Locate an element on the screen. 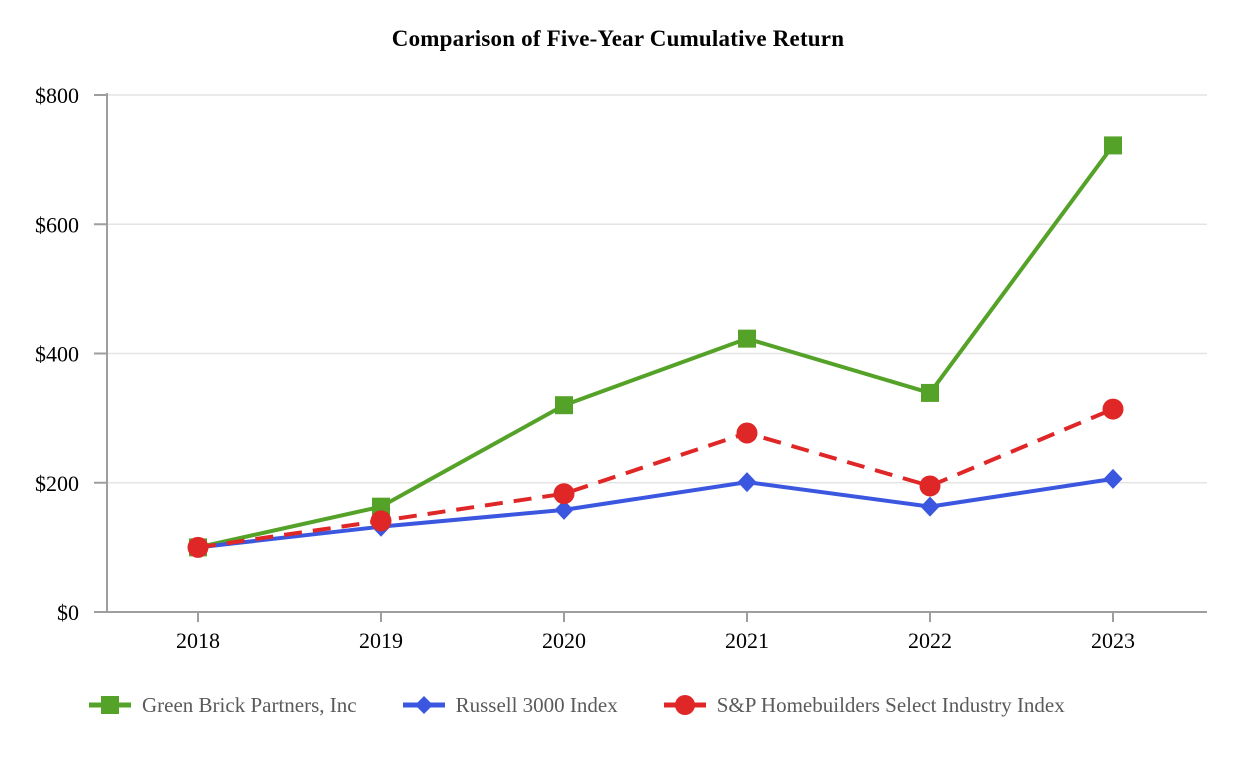 Image resolution: width=1236 pixels, height=760 pixels. legend-diamond-russell-3000-index is located at coordinates (423, 705).